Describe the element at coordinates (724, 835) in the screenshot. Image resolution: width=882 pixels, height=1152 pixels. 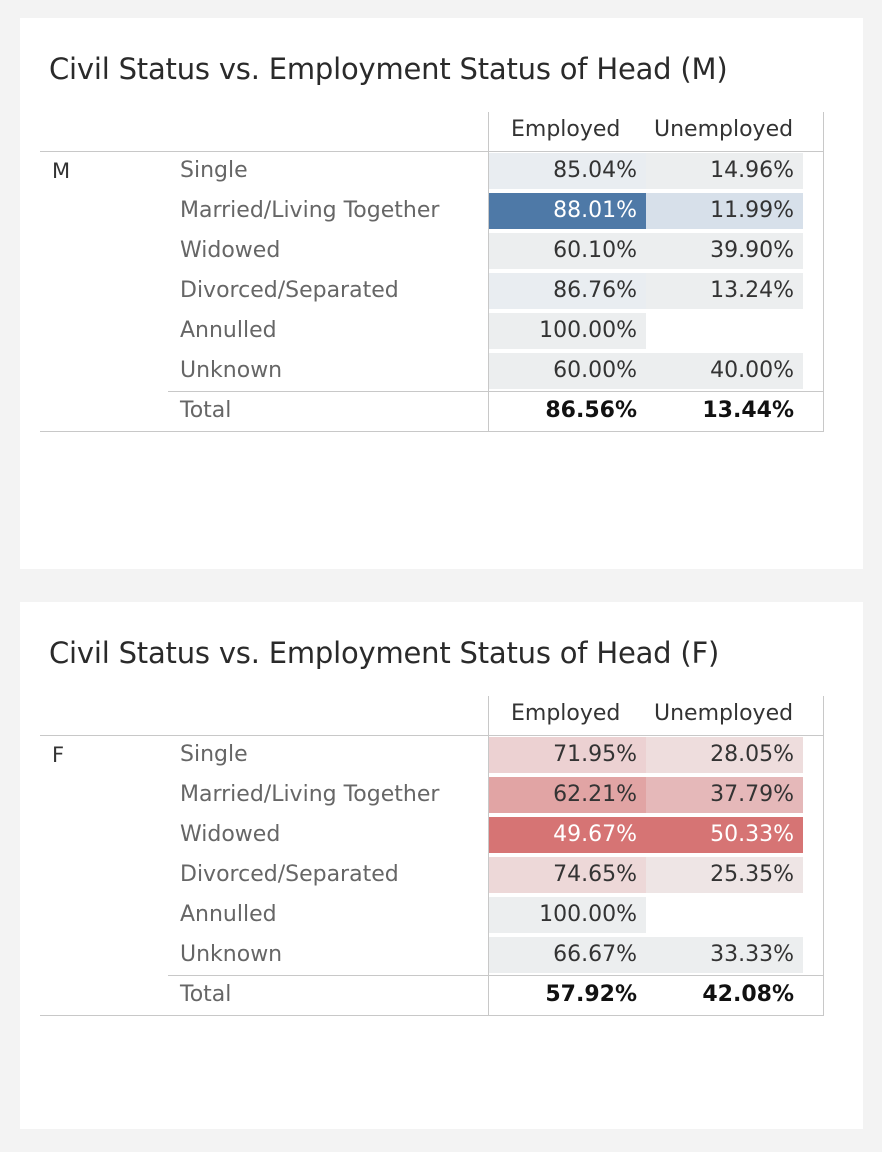
I see `cell-unemployed: 50.33%` at that location.